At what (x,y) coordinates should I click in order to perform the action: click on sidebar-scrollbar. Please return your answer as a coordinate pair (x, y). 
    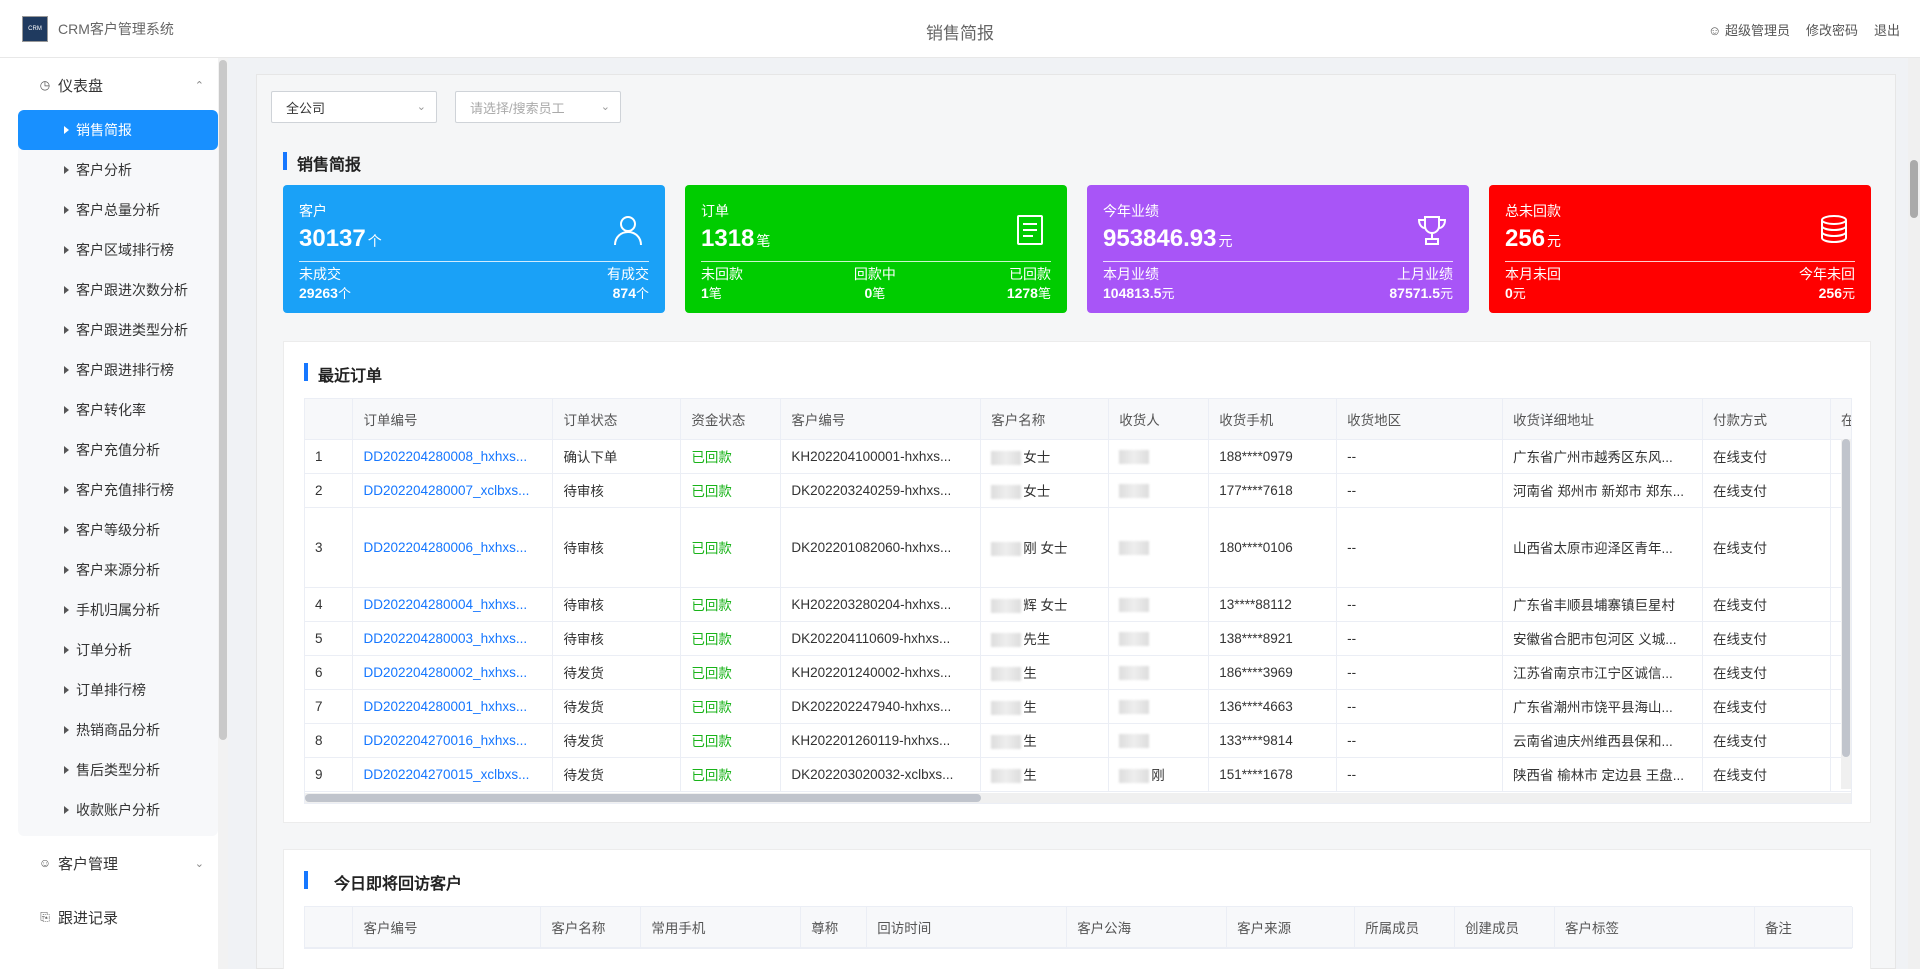
    Looking at the image, I should click on (223, 513).